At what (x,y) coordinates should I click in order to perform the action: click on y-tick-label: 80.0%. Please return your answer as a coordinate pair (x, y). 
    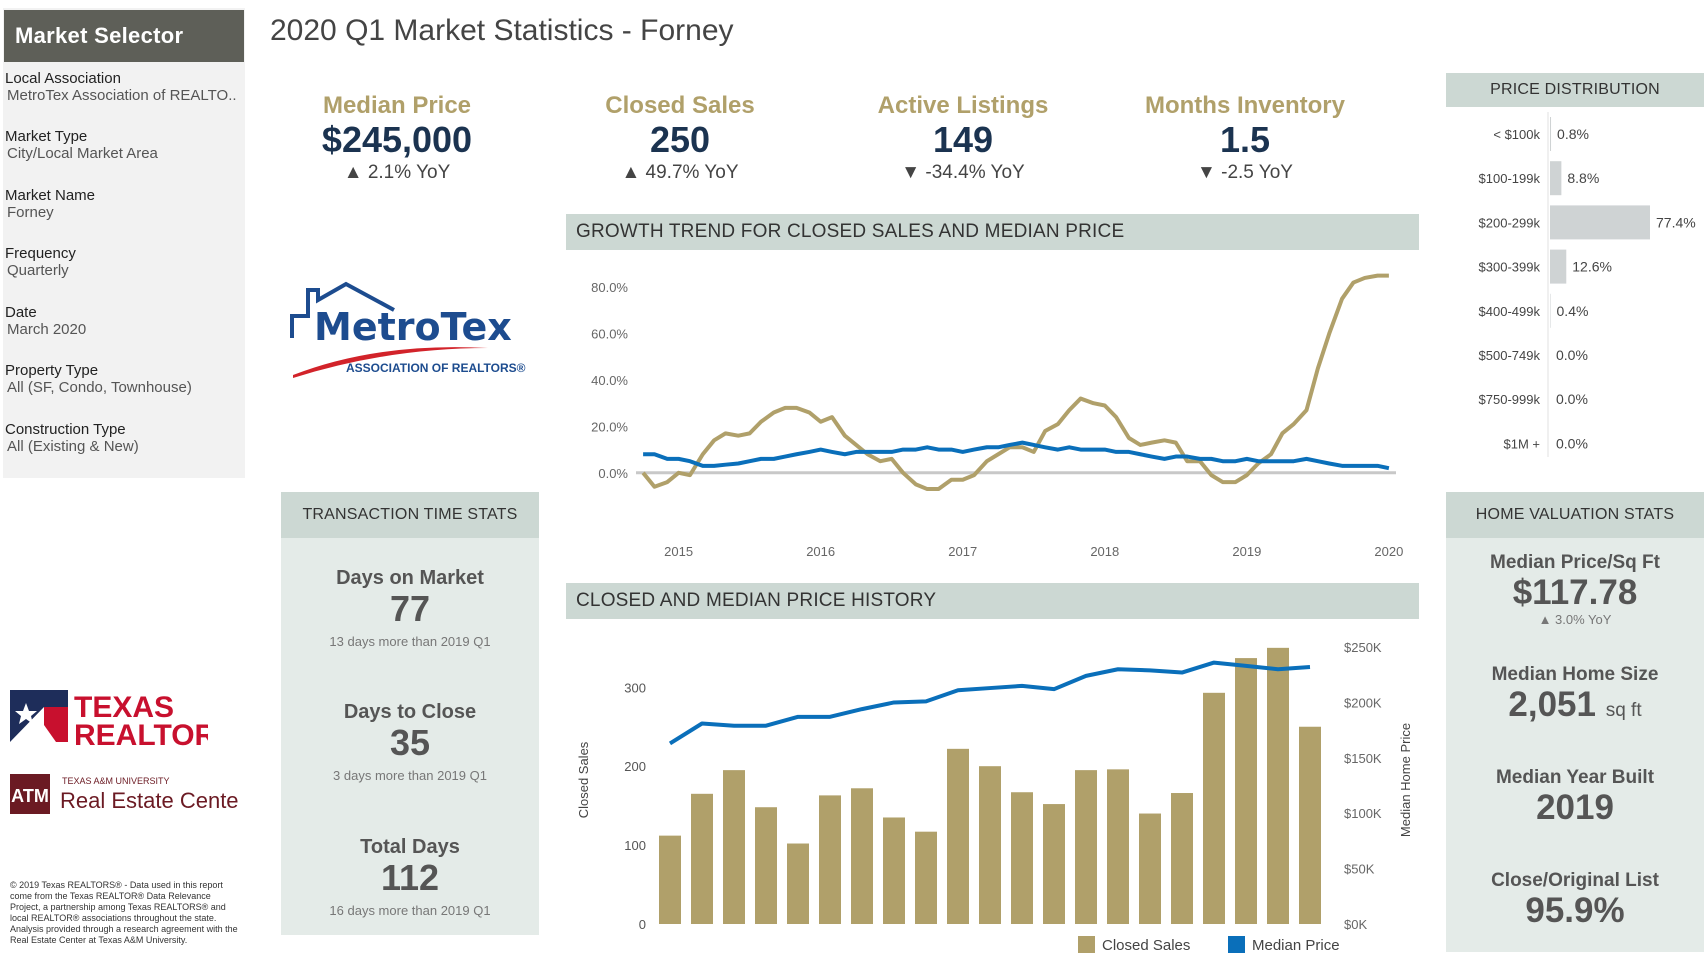
    Looking at the image, I should click on (609, 287).